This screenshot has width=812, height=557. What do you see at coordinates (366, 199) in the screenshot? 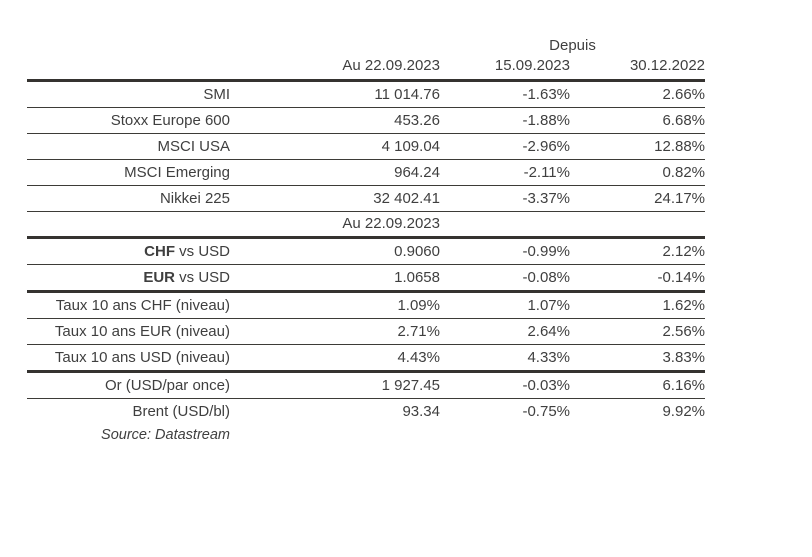
I see `table-row-nikkei: Nikkei 225 32 402.41 -3.37% 24.17%` at bounding box center [366, 199].